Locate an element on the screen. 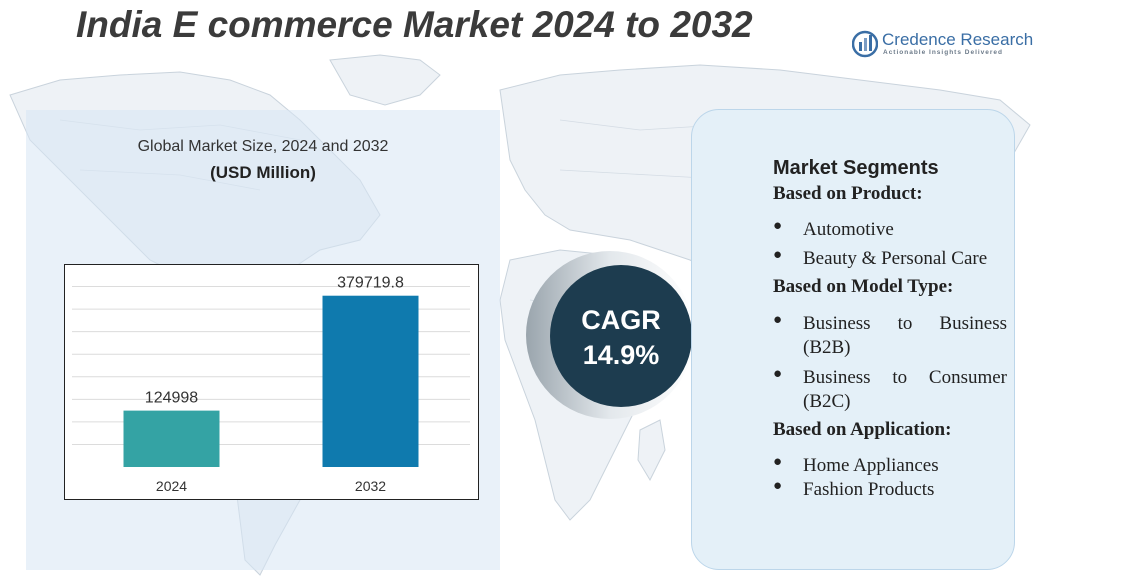 This screenshot has width=1122, height=582. bar-2024 is located at coordinates (171, 438).